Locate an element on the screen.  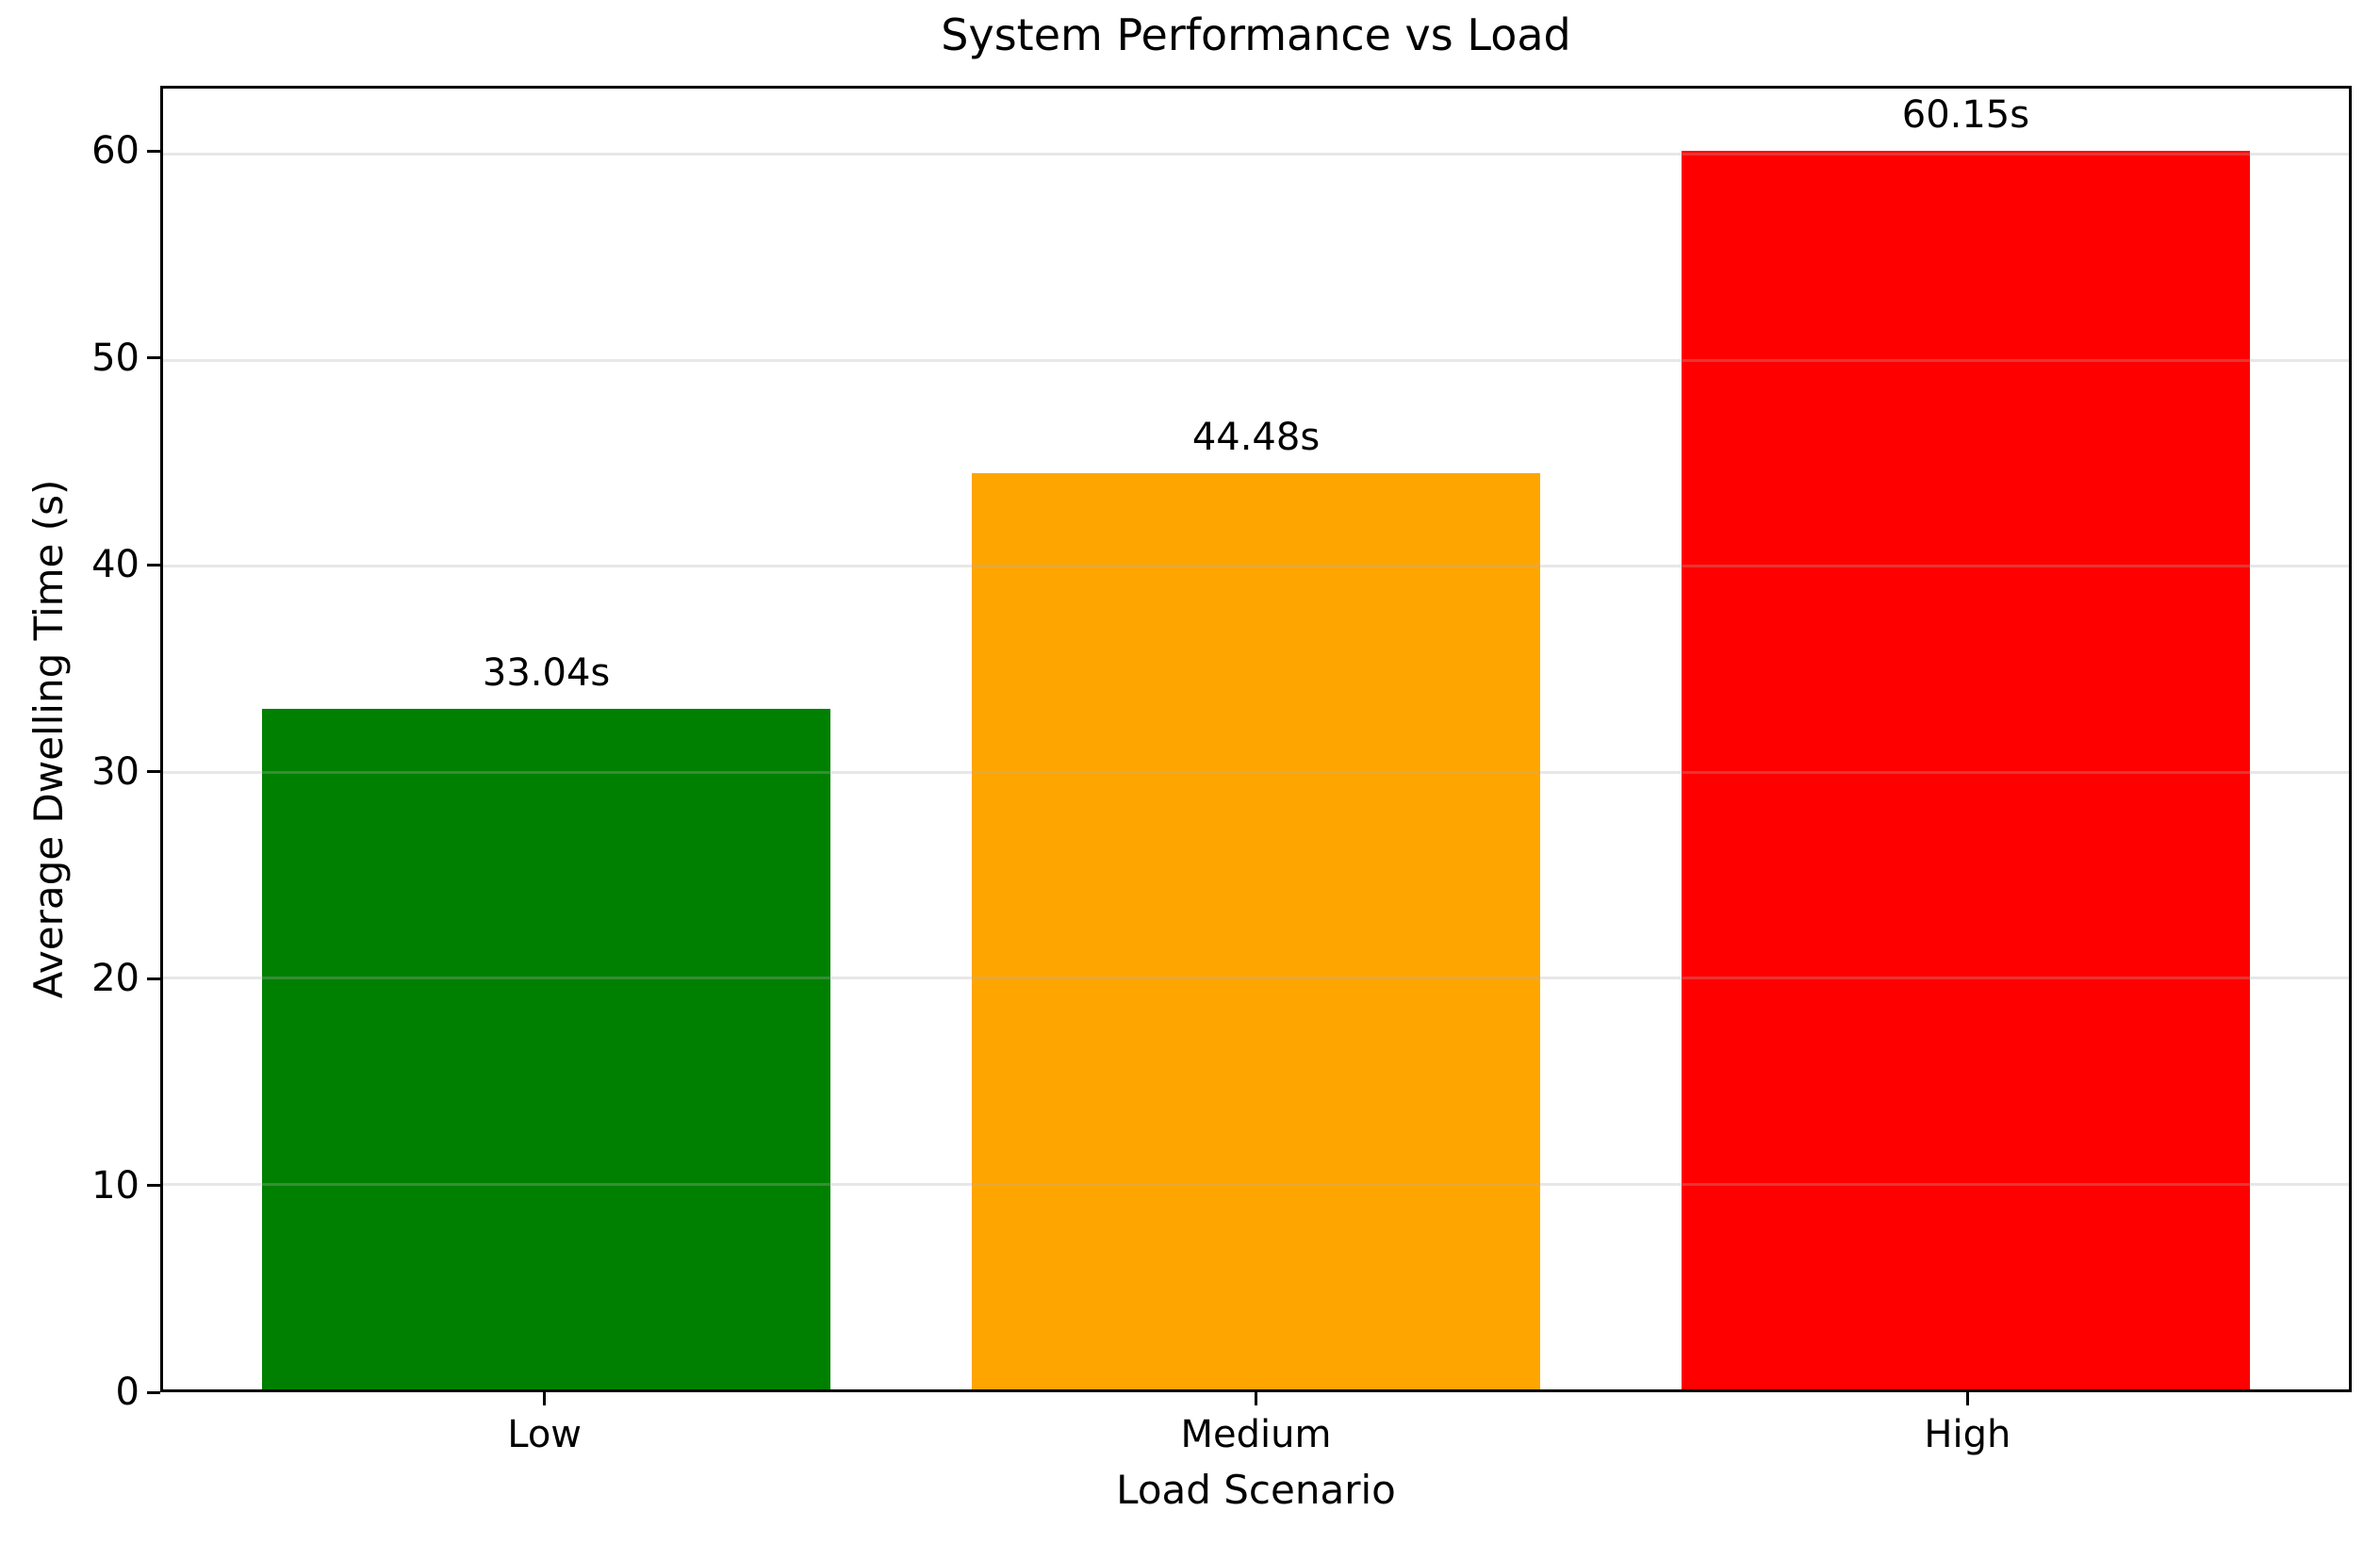
bar-low is located at coordinates (546, 1049).